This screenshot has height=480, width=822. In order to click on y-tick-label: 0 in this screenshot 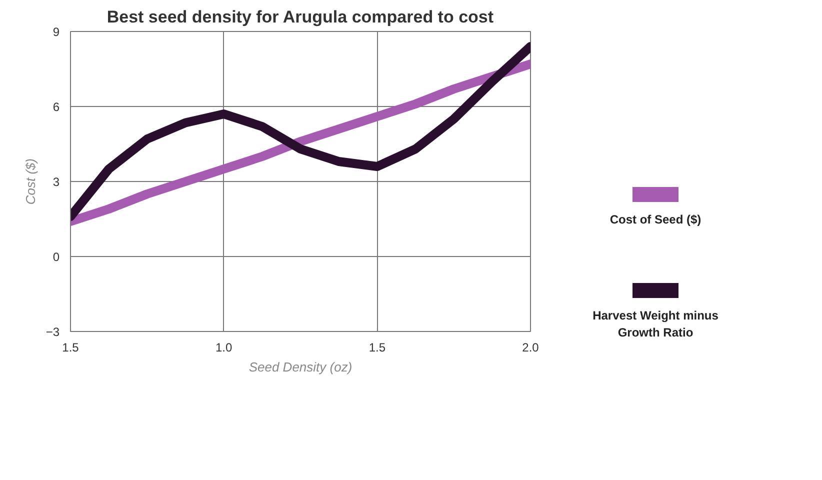, I will do `click(56, 257)`.